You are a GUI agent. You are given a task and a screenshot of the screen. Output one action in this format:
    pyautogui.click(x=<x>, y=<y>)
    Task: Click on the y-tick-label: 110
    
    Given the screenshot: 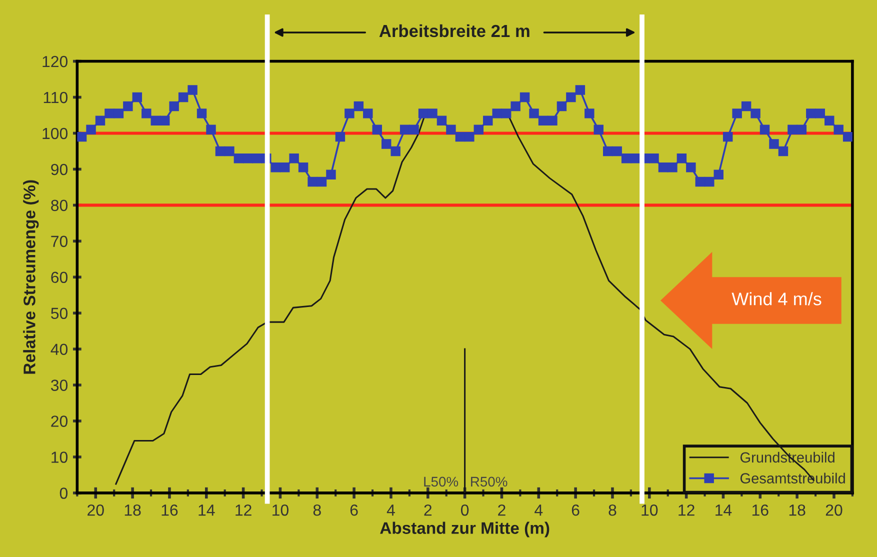 What is the action you would take?
    pyautogui.click(x=56, y=98)
    